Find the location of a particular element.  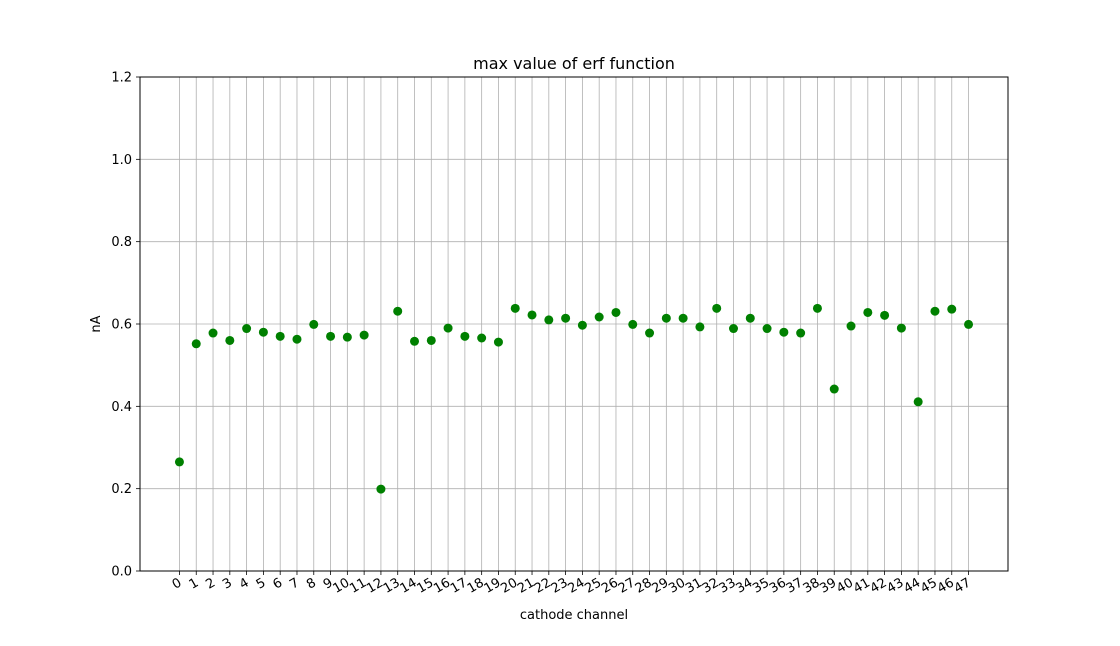

x-tick-label: 34 is located at coordinates (744, 585).